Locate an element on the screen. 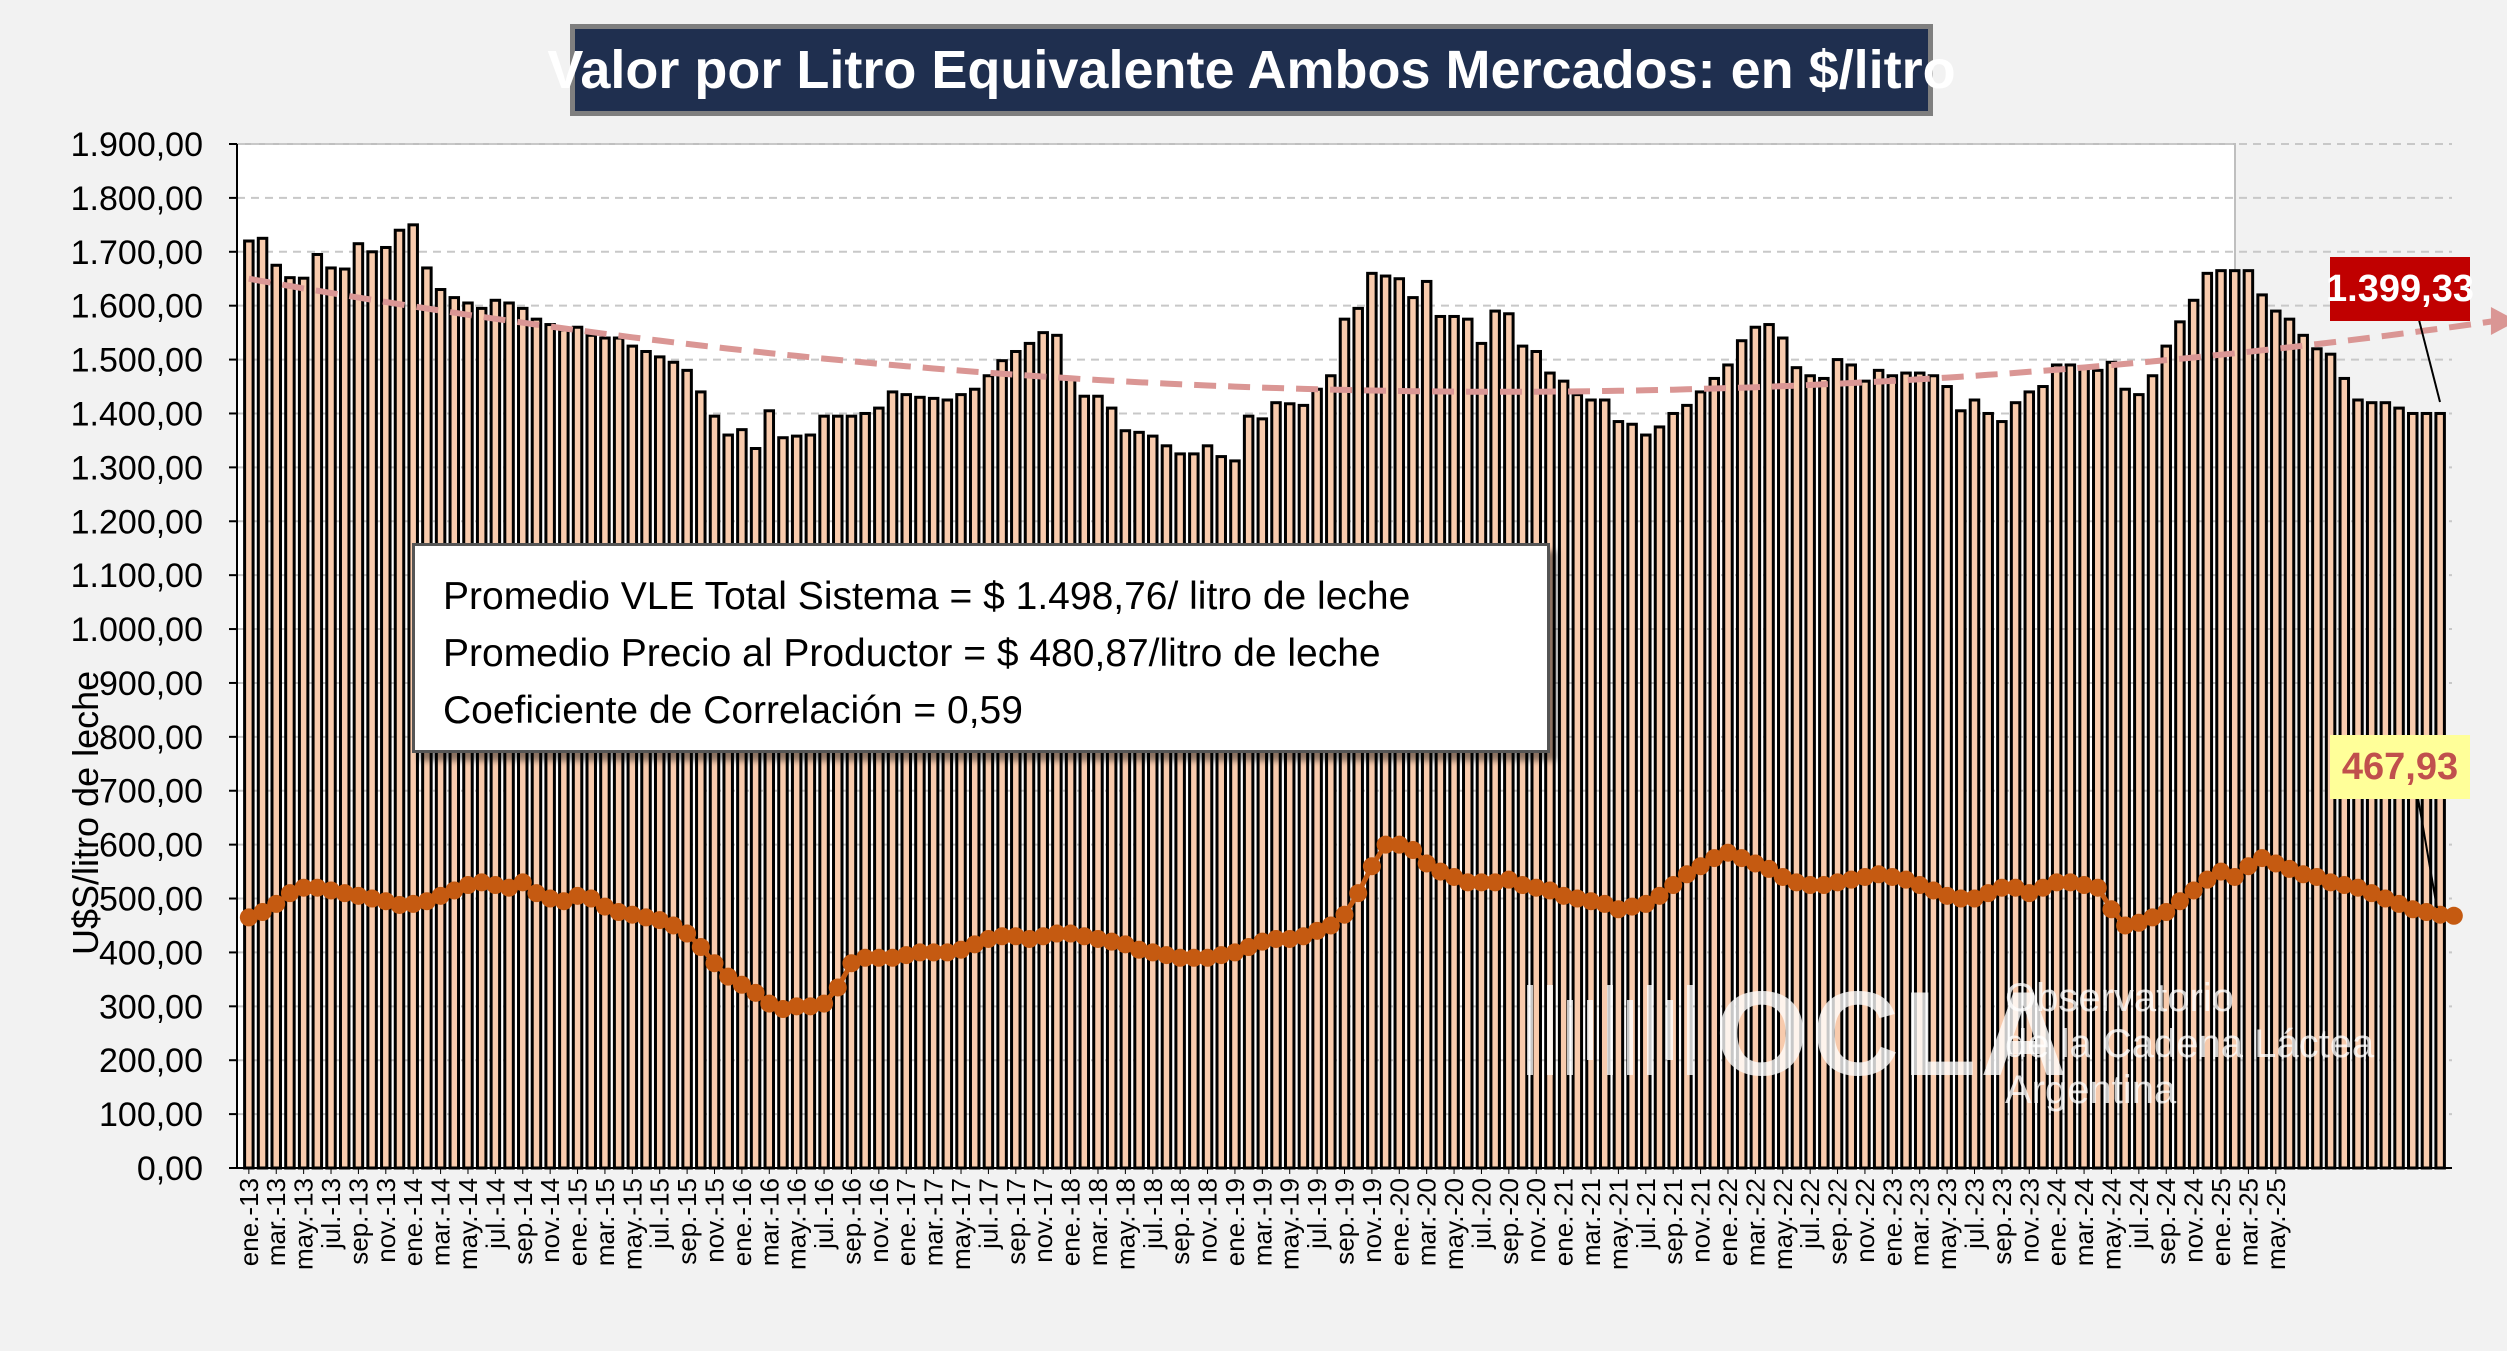  x-tick-label: nov.-18 is located at coordinates (1208, 1220).